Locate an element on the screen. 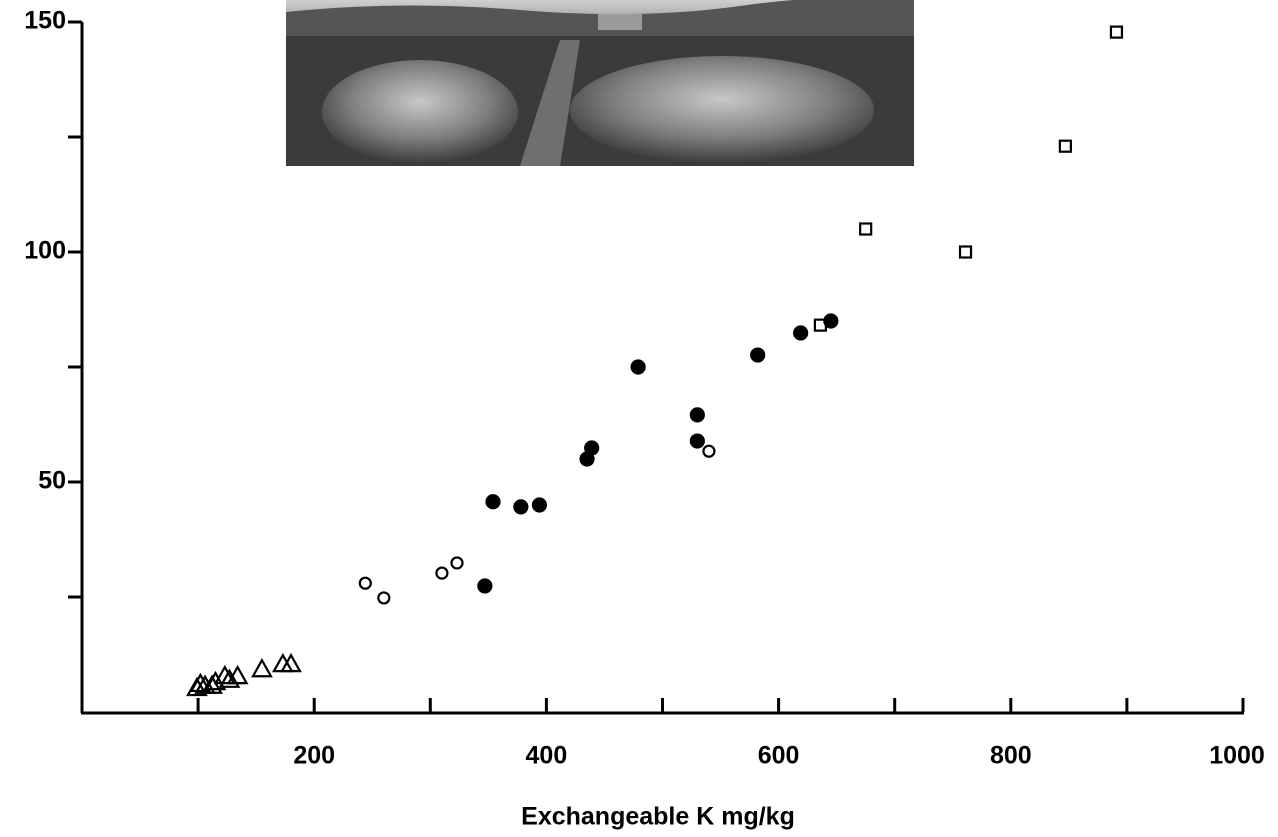 This screenshot has height=837, width=1278. x-tick-label: 800 is located at coordinates (1011, 756).